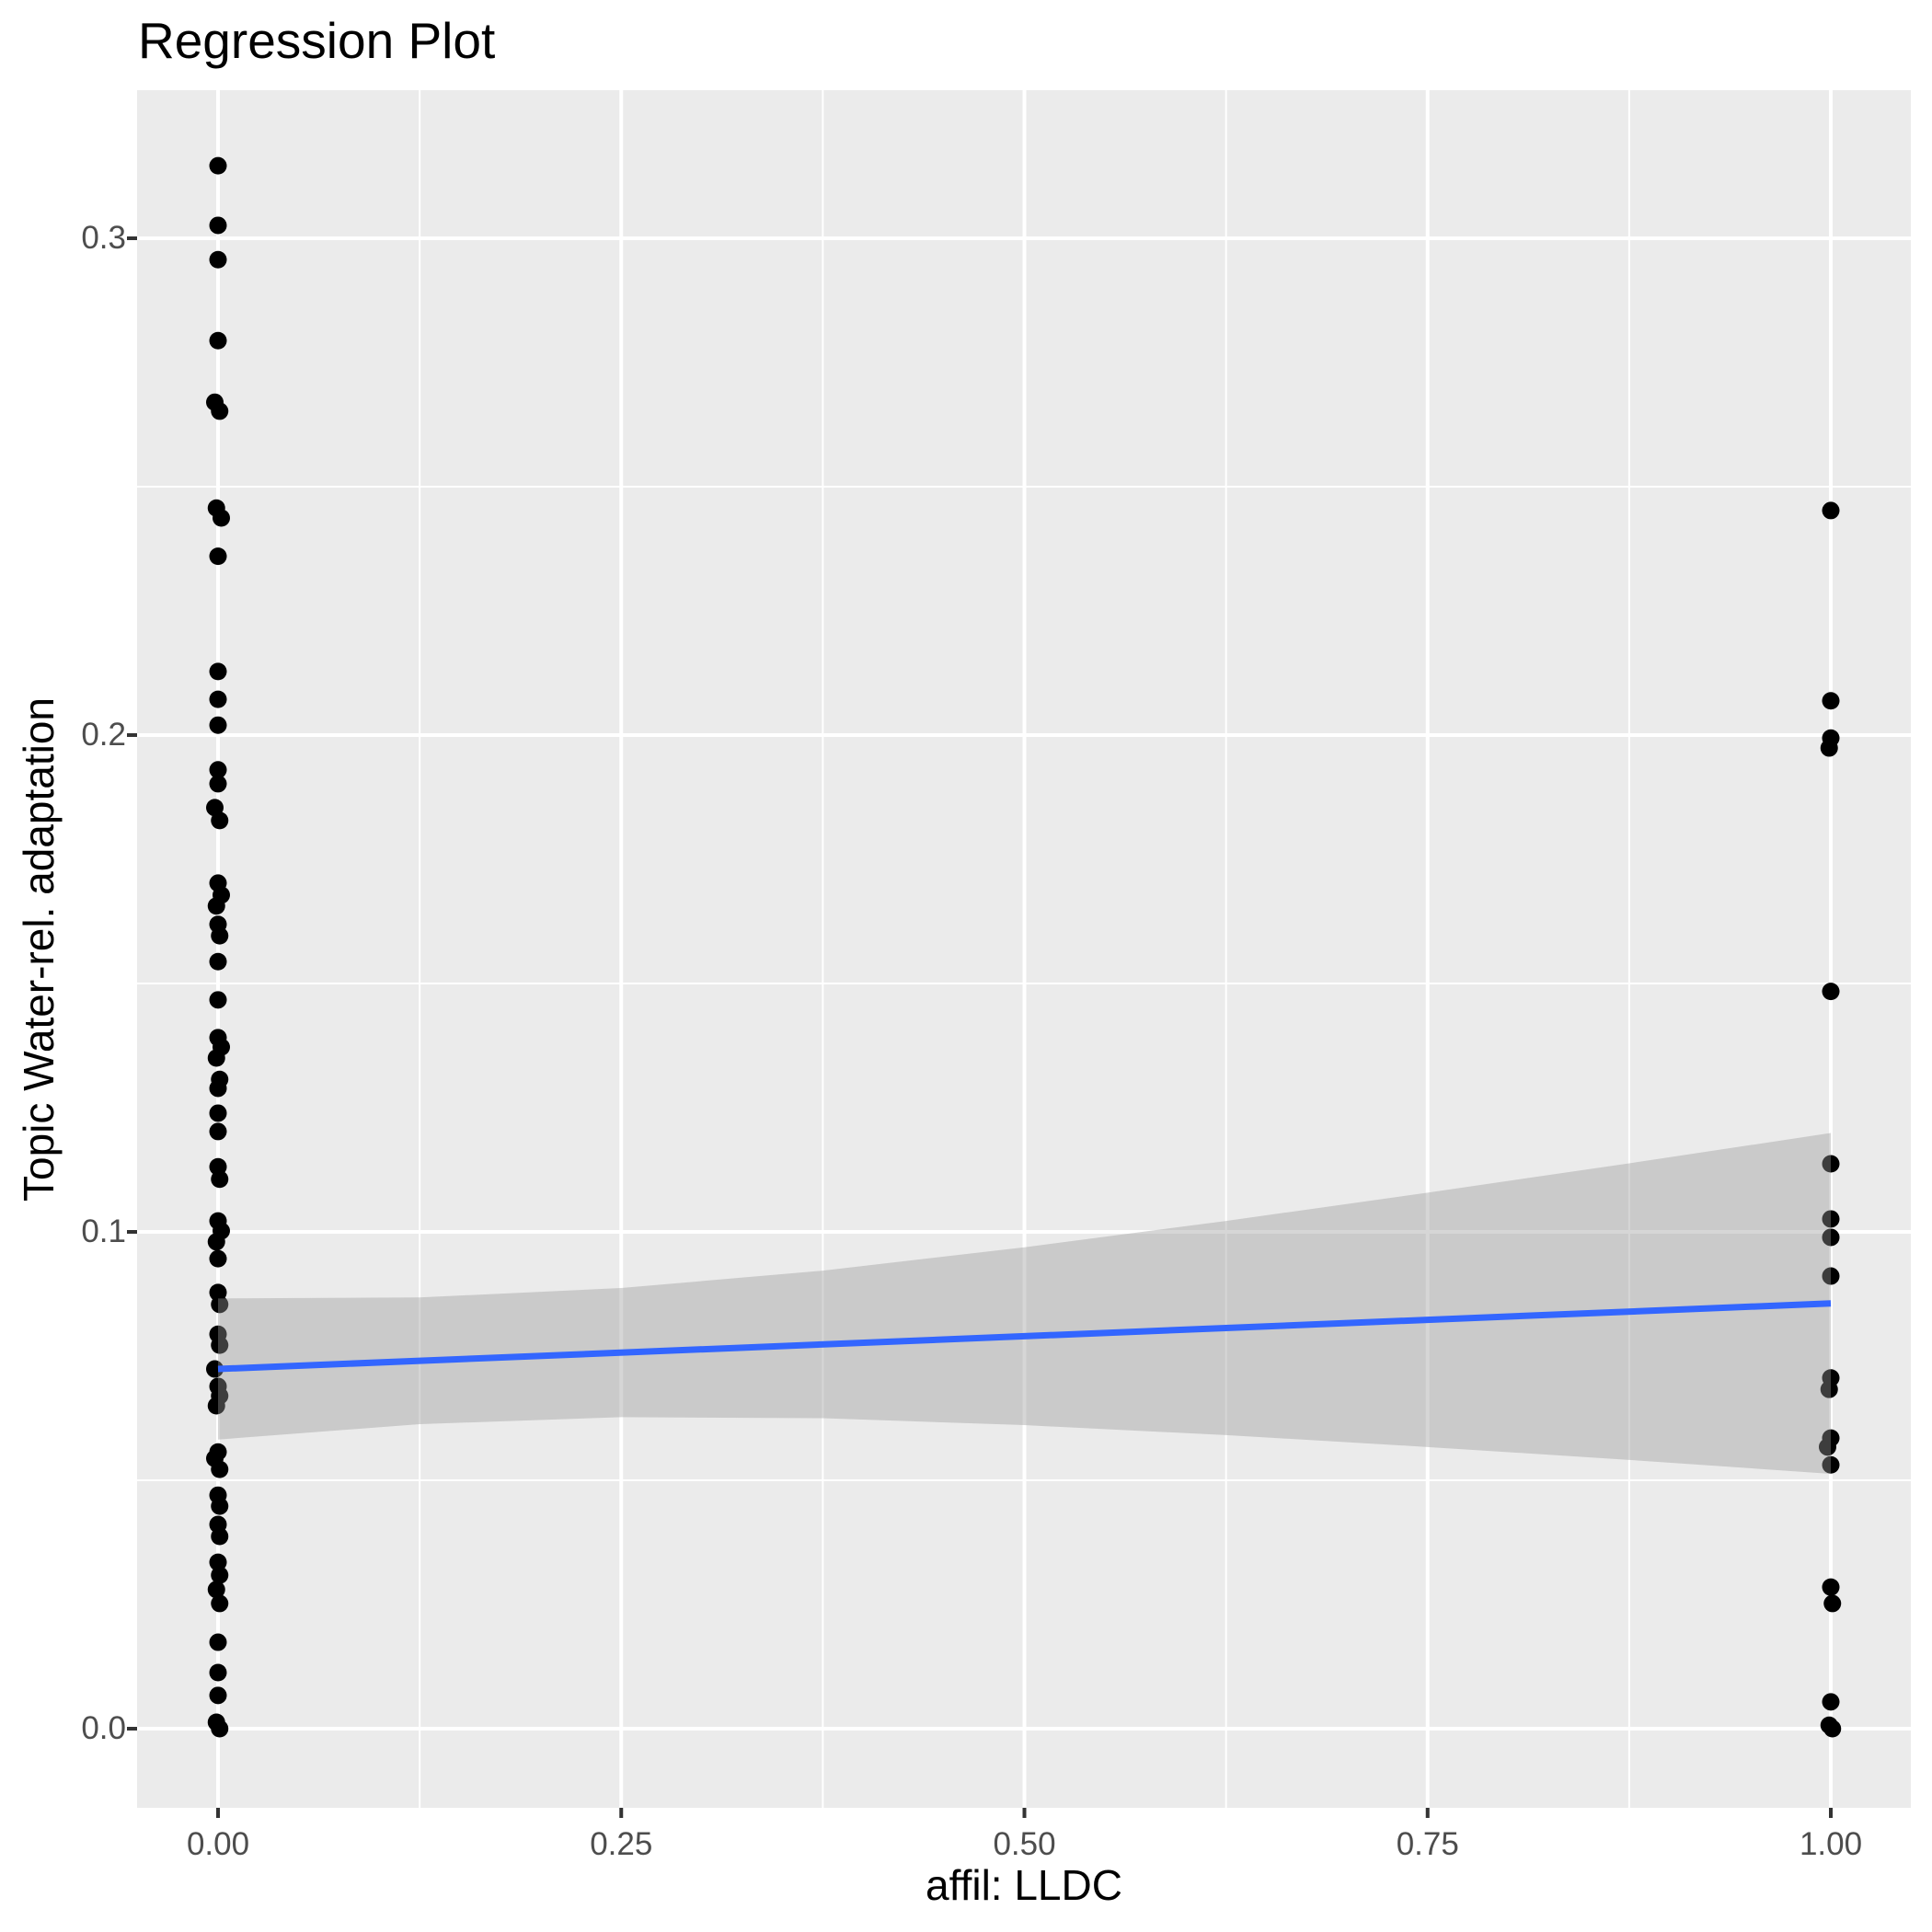  Describe the element at coordinates (39, 949) in the screenshot. I see `y-axis-title: Topic Water-rel. adaptation` at that location.